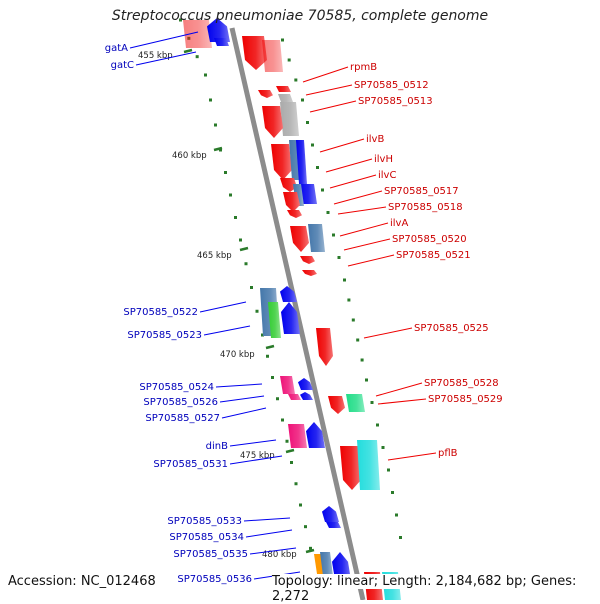  What do you see at coordinates (116, 48) in the screenshot?
I see `gene-label-left: gatA` at bounding box center [116, 48].